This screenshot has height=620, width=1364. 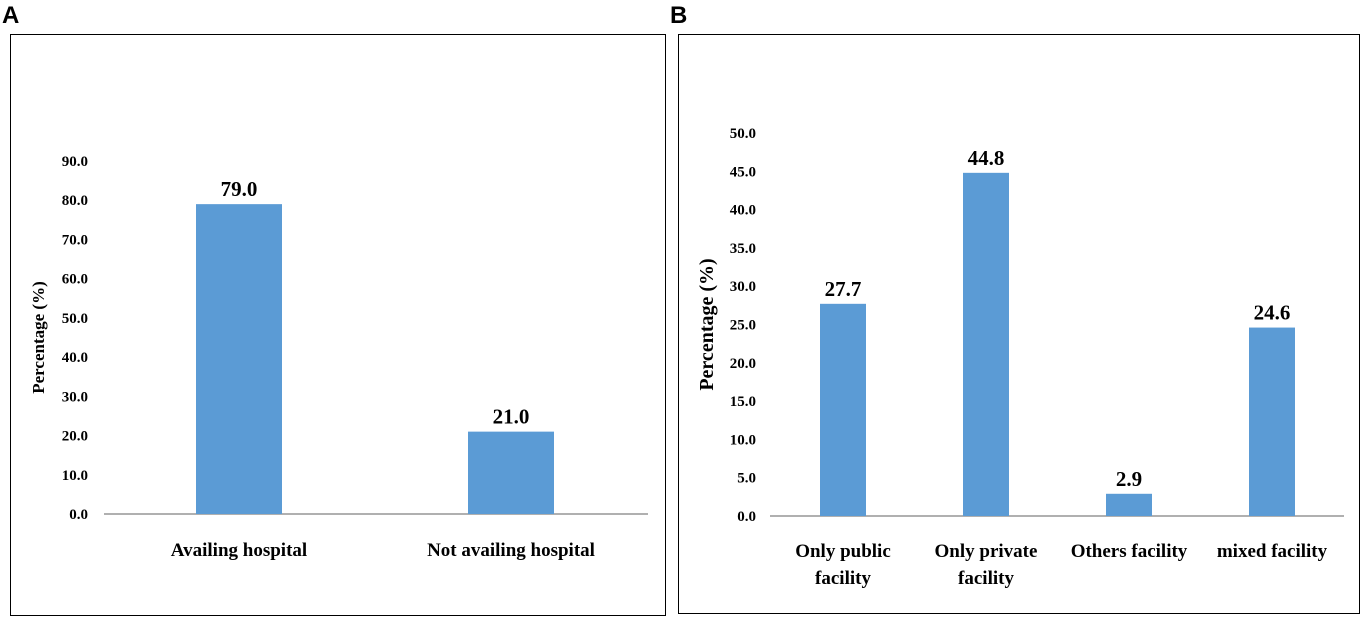 What do you see at coordinates (746, 479) in the screenshot?
I see `chart-b-y-tick-label: 5.0` at bounding box center [746, 479].